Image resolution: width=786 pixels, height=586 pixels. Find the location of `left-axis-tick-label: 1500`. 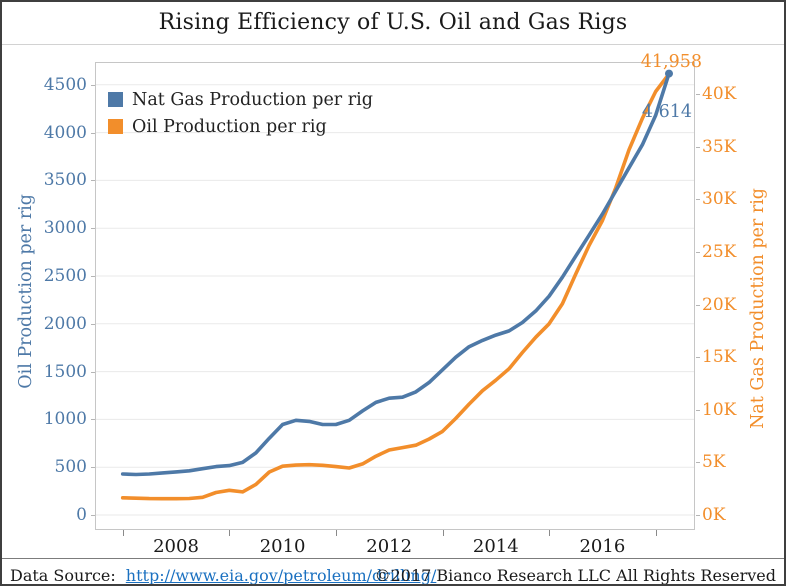

left-axis-tick-label: 1500 is located at coordinates (65, 371).